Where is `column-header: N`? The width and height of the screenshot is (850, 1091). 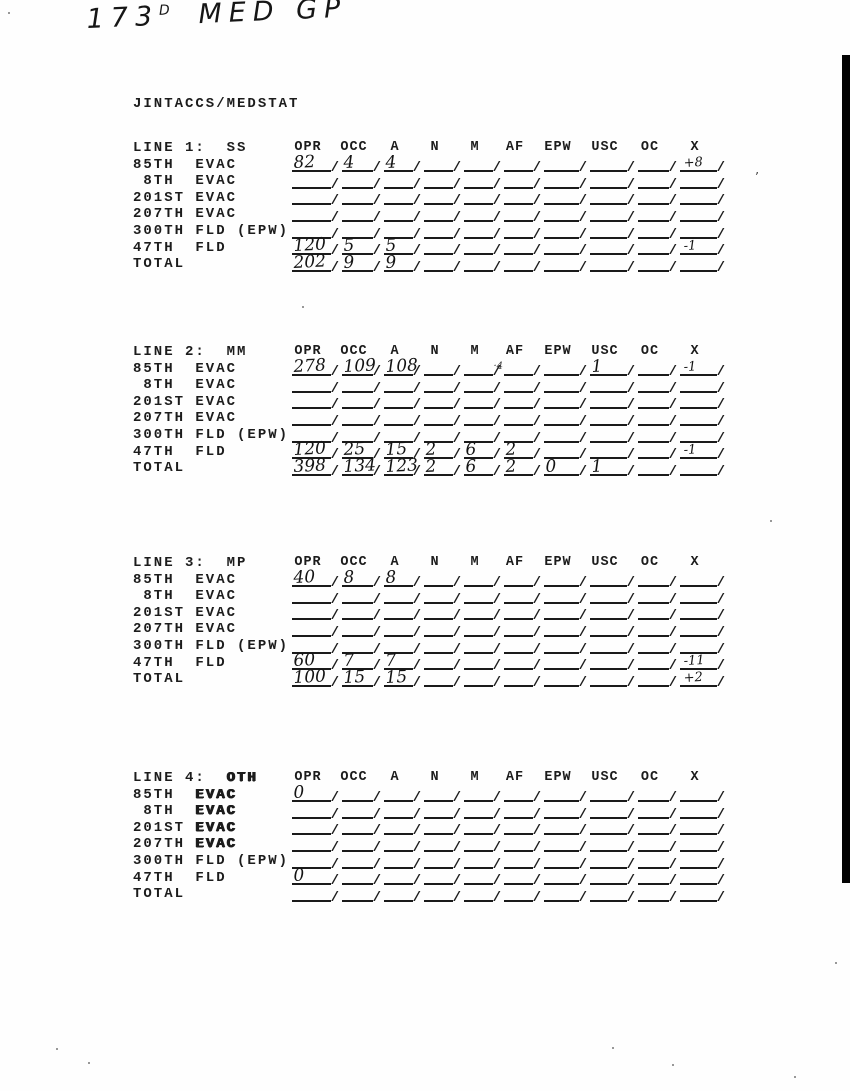
column-header: N is located at coordinates (435, 562).